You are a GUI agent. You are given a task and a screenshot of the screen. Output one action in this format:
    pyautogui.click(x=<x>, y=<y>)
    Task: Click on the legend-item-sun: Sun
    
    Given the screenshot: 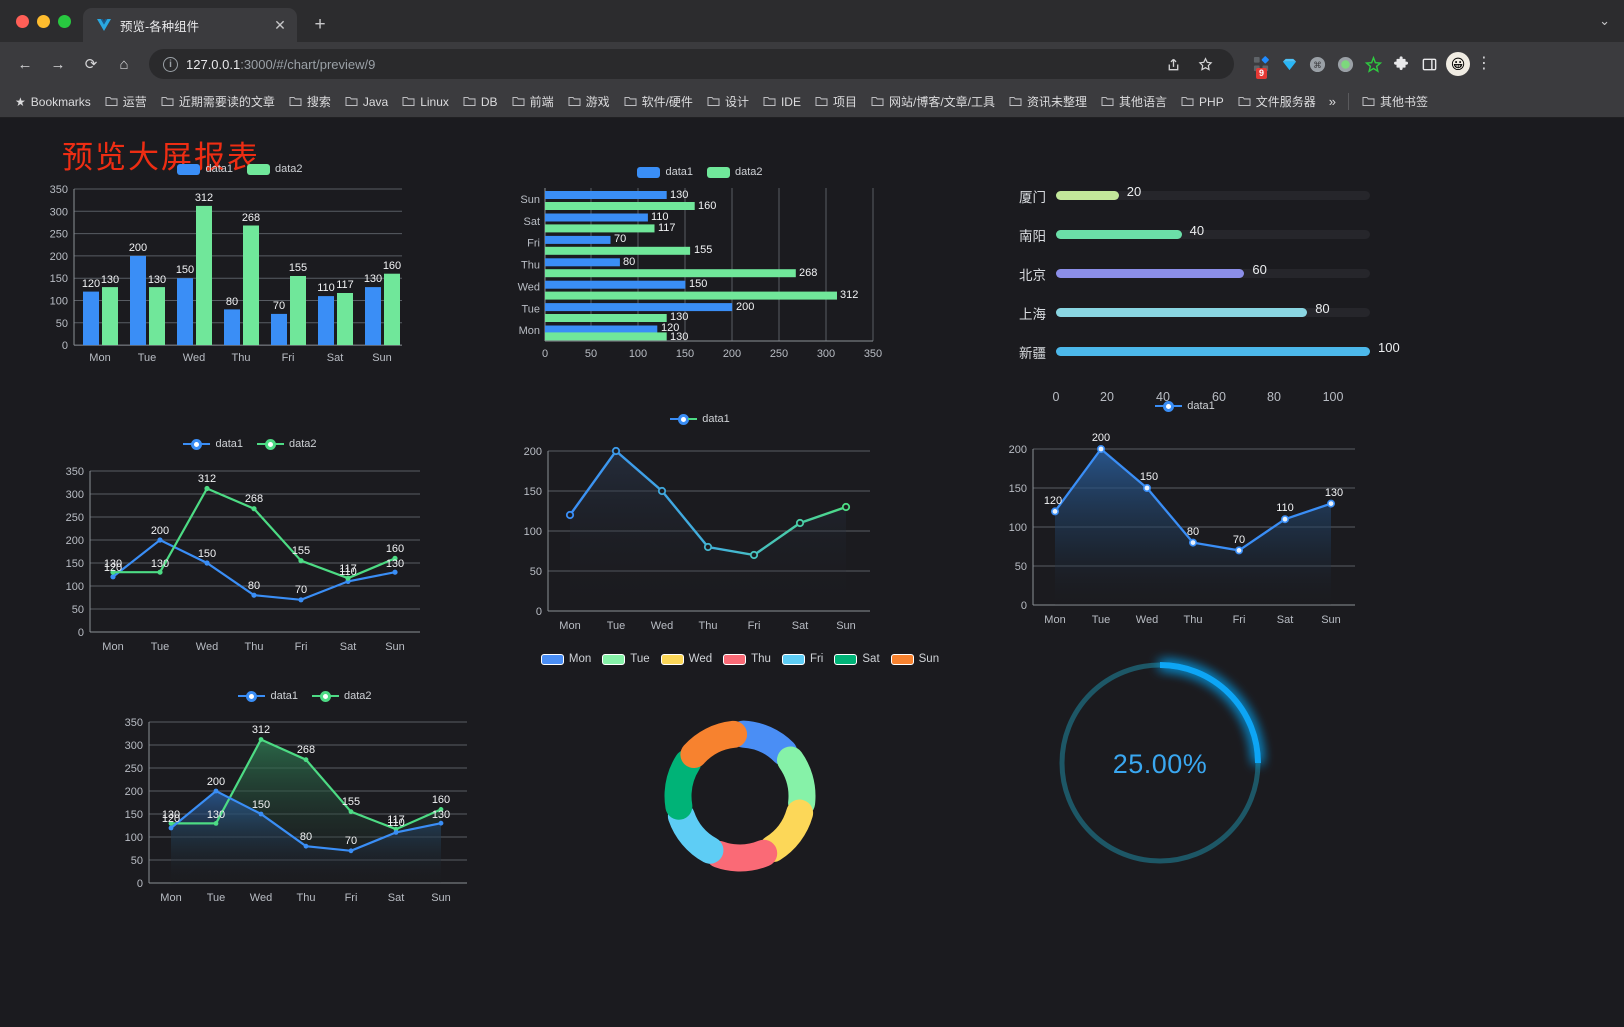 What is the action you would take?
    pyautogui.click(x=914, y=659)
    